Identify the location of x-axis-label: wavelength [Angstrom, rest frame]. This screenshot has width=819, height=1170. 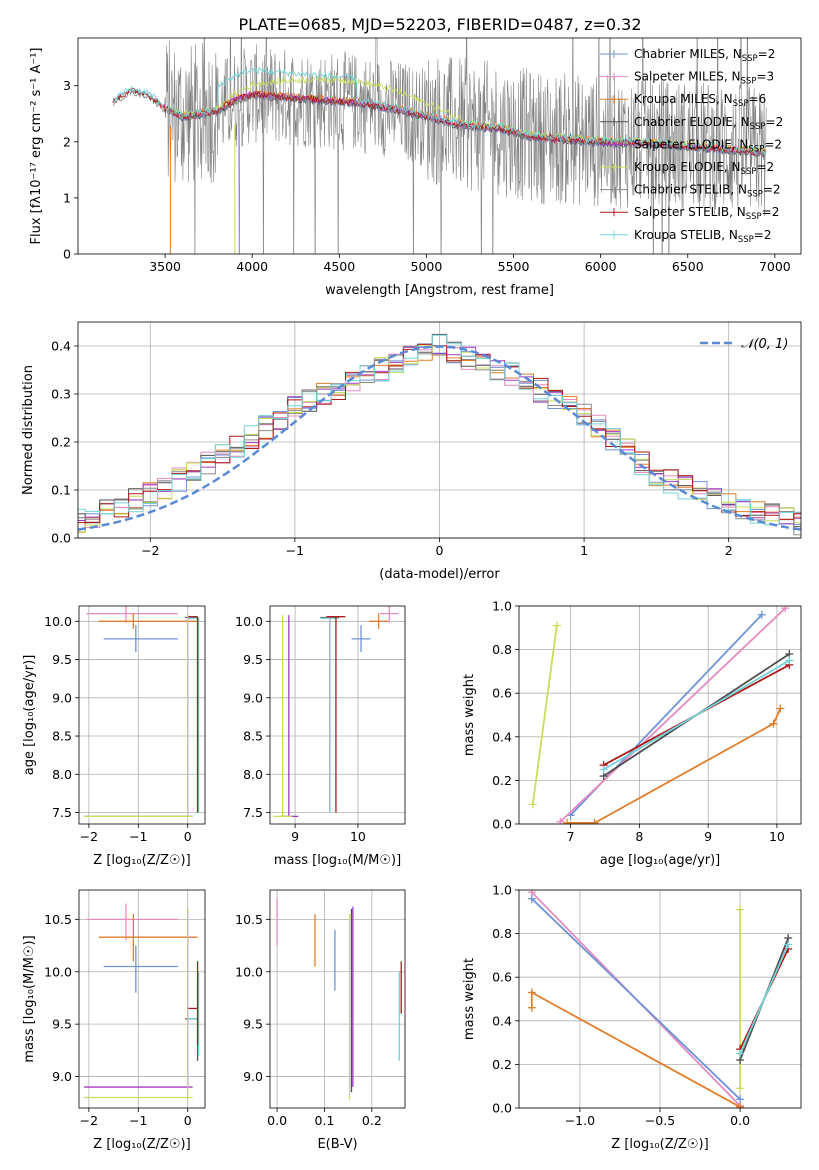
(439, 290).